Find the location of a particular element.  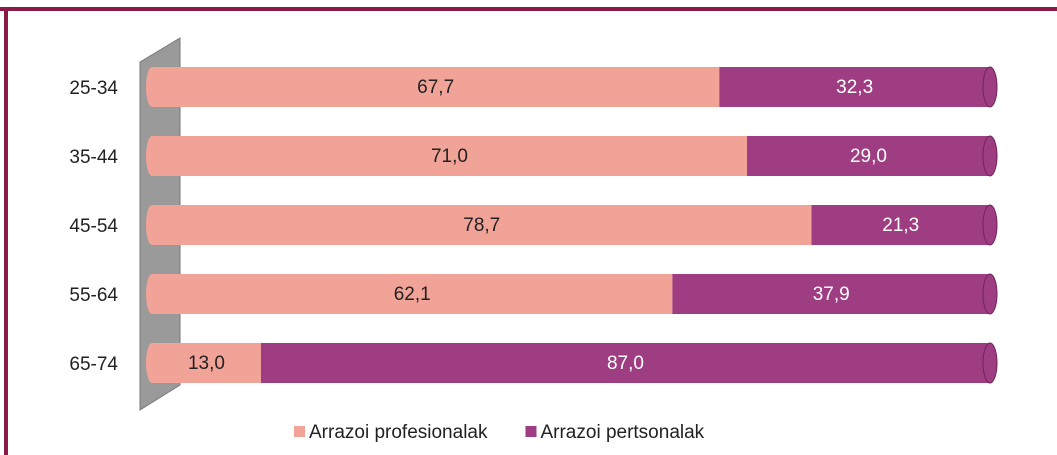

data-label: 67,7 is located at coordinates (435, 87).